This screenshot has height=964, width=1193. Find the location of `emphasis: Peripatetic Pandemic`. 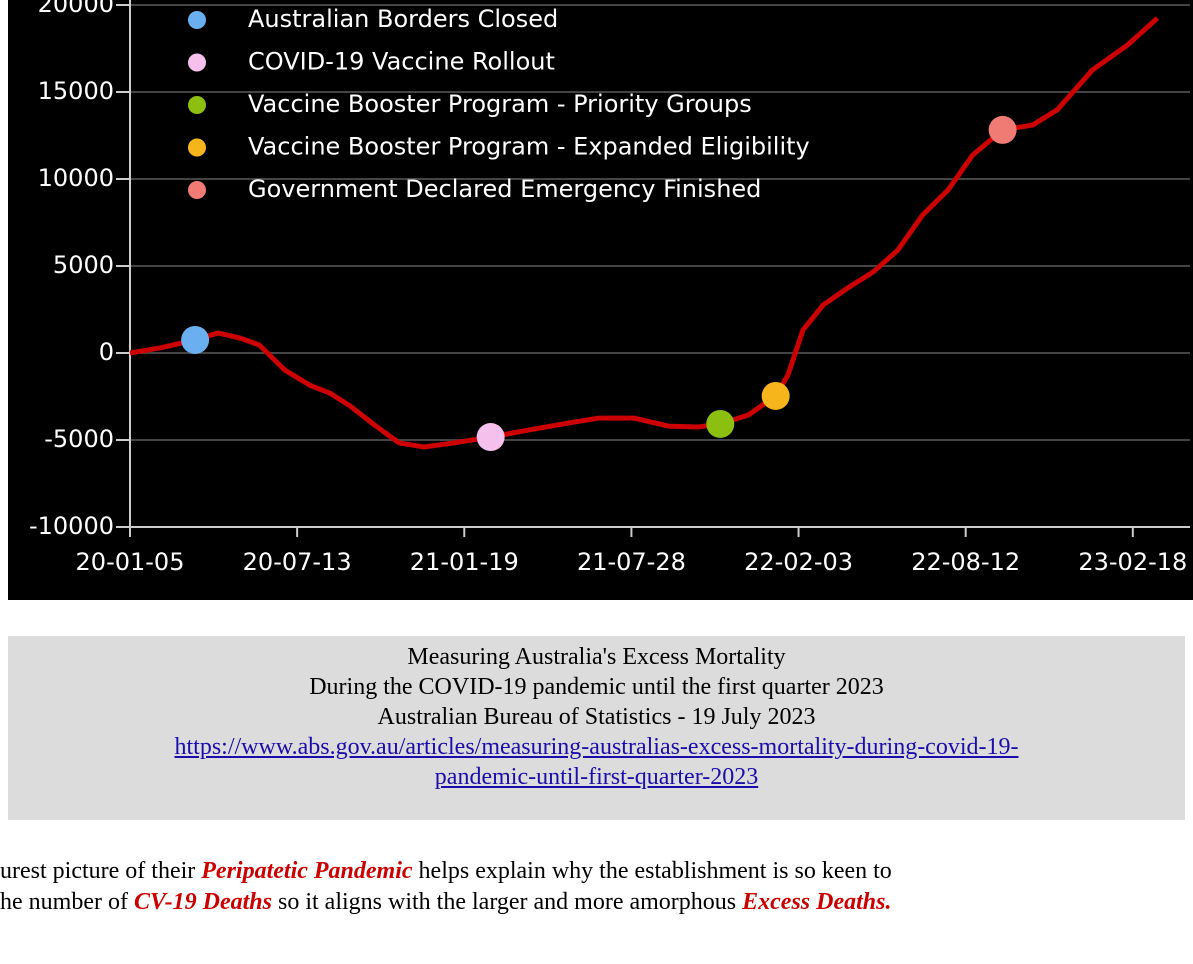

emphasis: Peripatetic Pandemic is located at coordinates (307, 871).